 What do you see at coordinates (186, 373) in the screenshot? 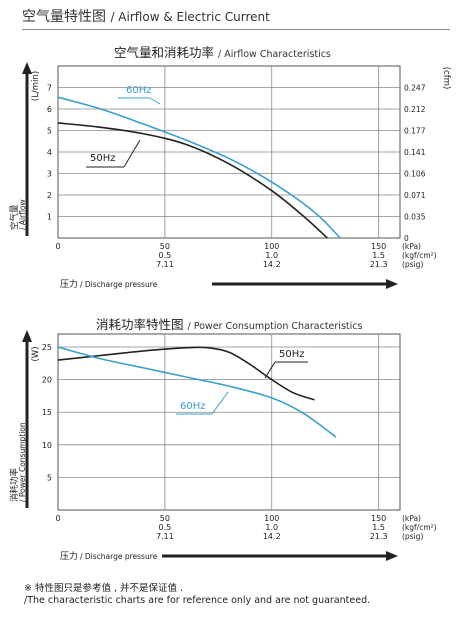
I see `power-series-line-50hz` at bounding box center [186, 373].